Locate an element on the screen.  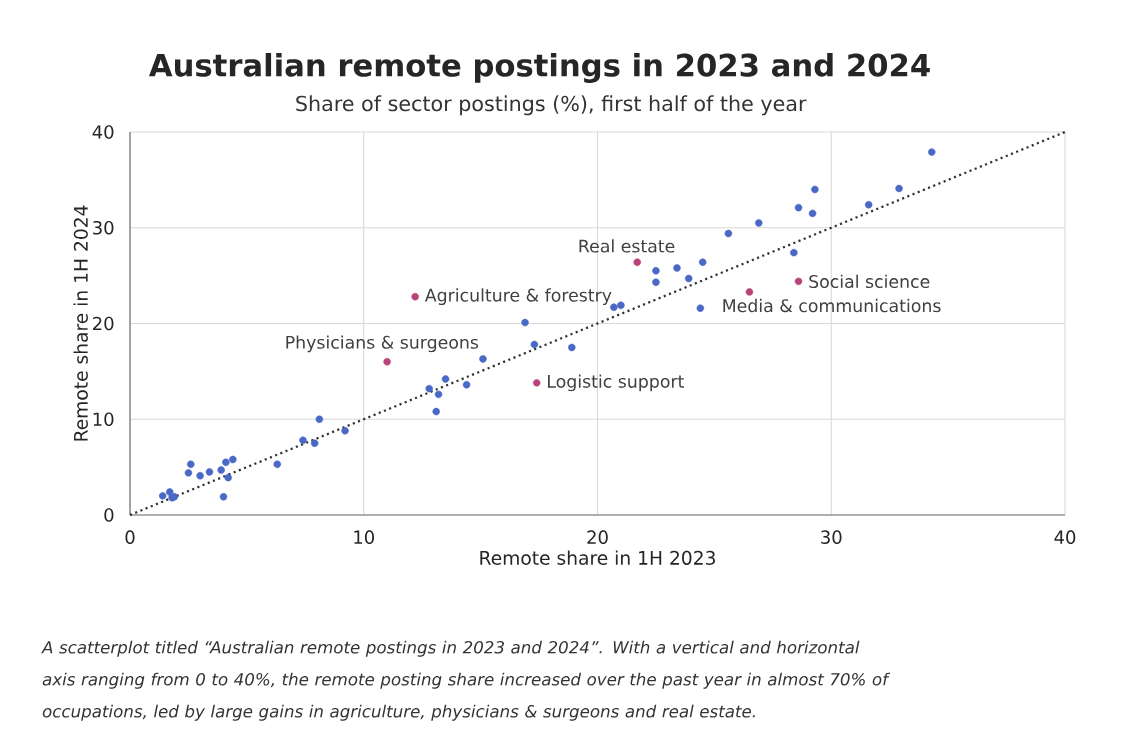
annotation: Real estate is located at coordinates (627, 246).